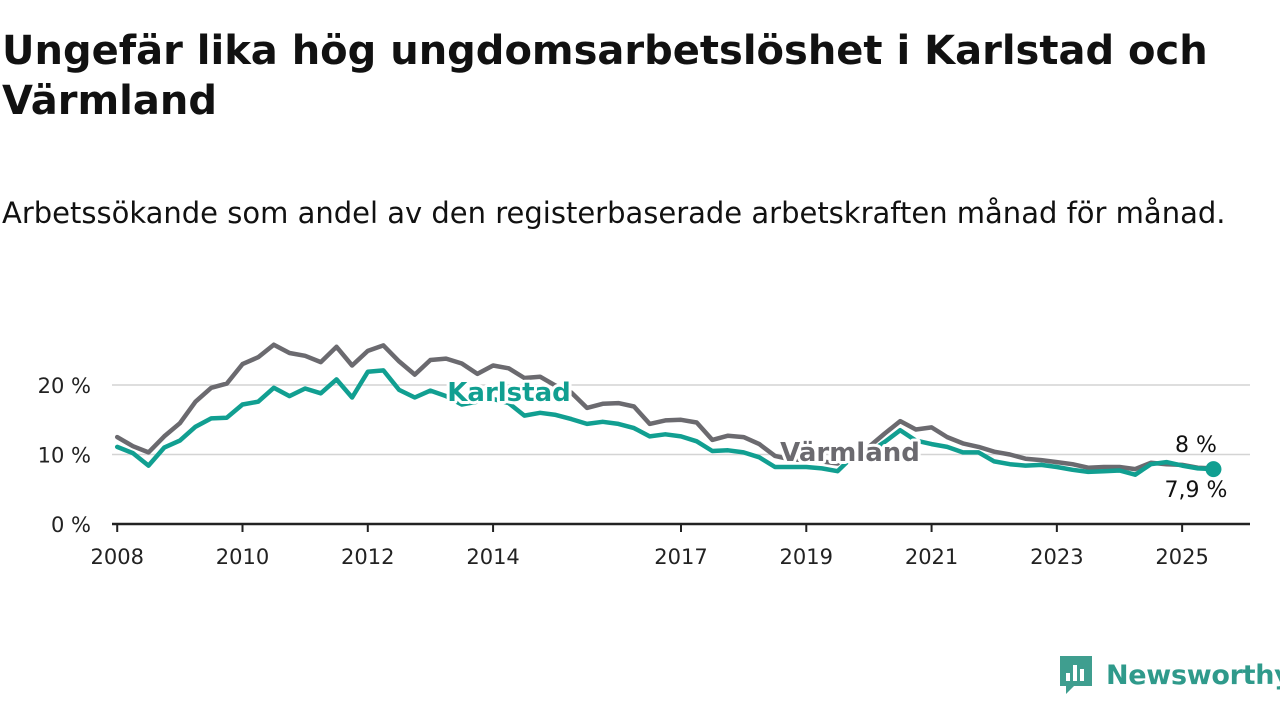 The height and width of the screenshot is (720, 1280). I want to click on x-tick-label: 2017, so click(680, 557).